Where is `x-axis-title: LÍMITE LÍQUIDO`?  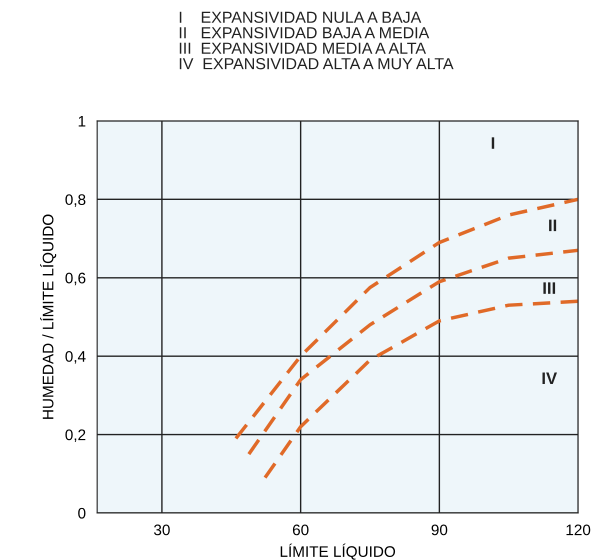 x-axis-title: LÍMITE LÍQUIDO is located at coordinates (338, 552).